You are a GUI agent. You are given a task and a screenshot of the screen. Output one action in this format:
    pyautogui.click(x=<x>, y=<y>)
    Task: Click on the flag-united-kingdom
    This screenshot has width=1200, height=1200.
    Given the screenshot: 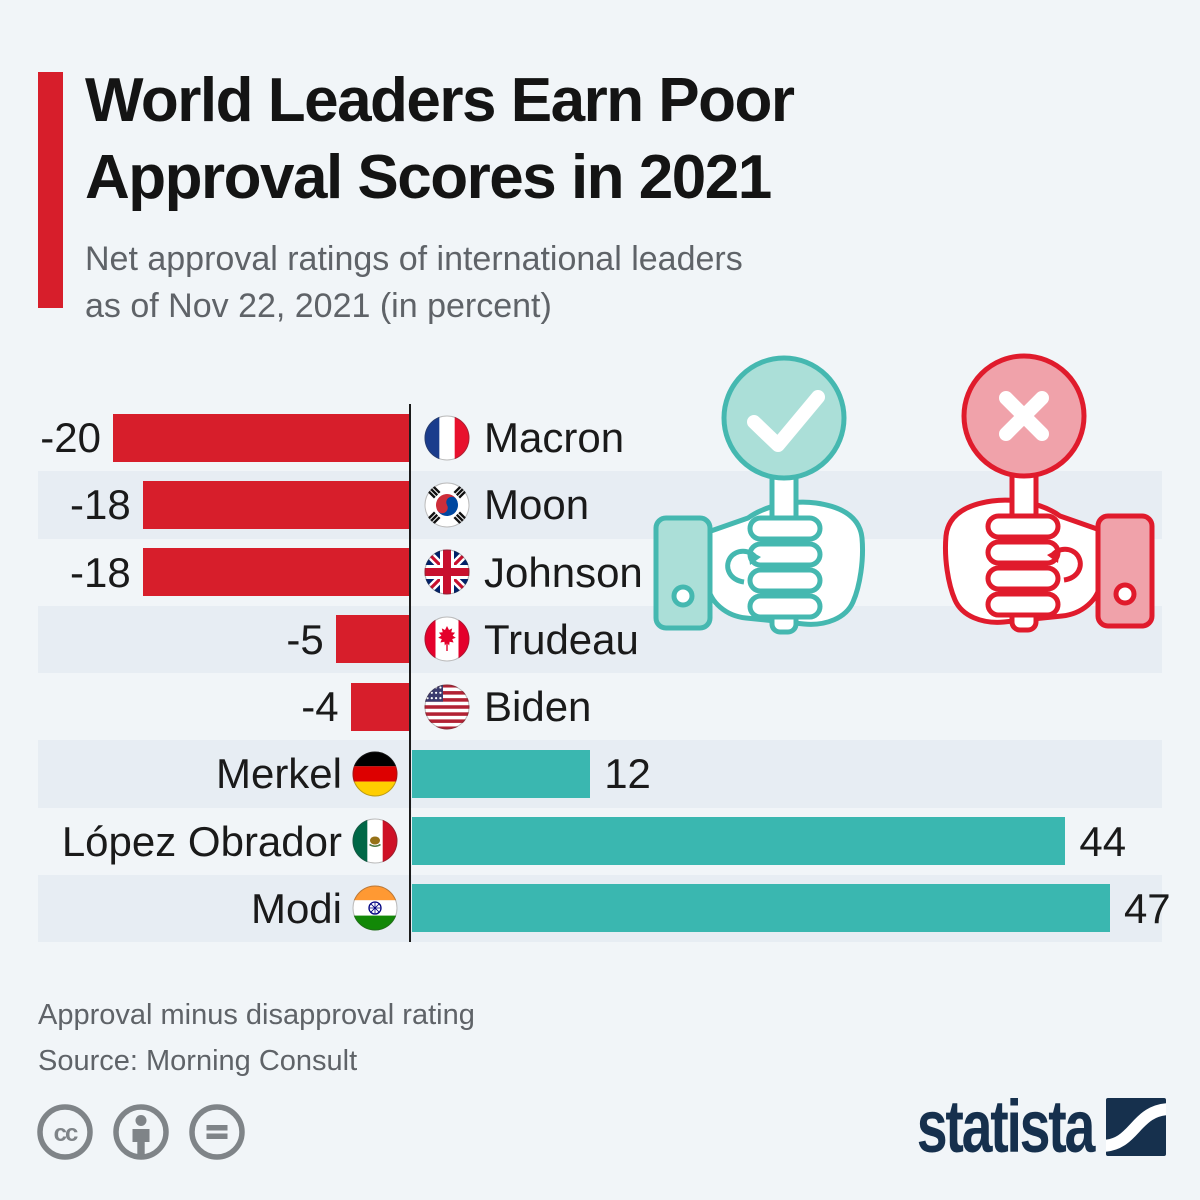 What is the action you would take?
    pyautogui.click(x=447, y=572)
    